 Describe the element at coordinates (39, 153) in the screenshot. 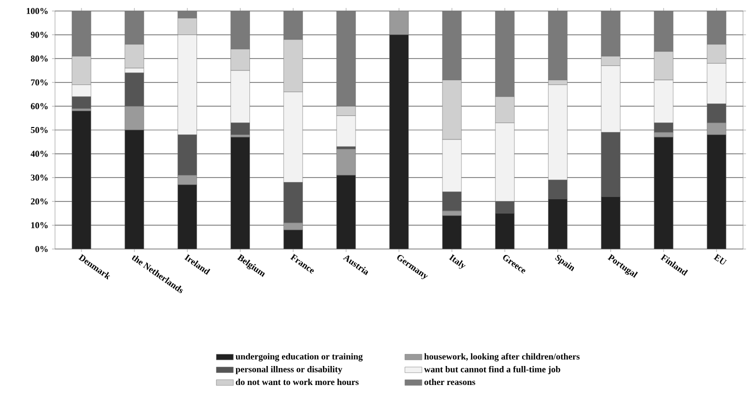

I see `y-tick-label: 40%` at that location.